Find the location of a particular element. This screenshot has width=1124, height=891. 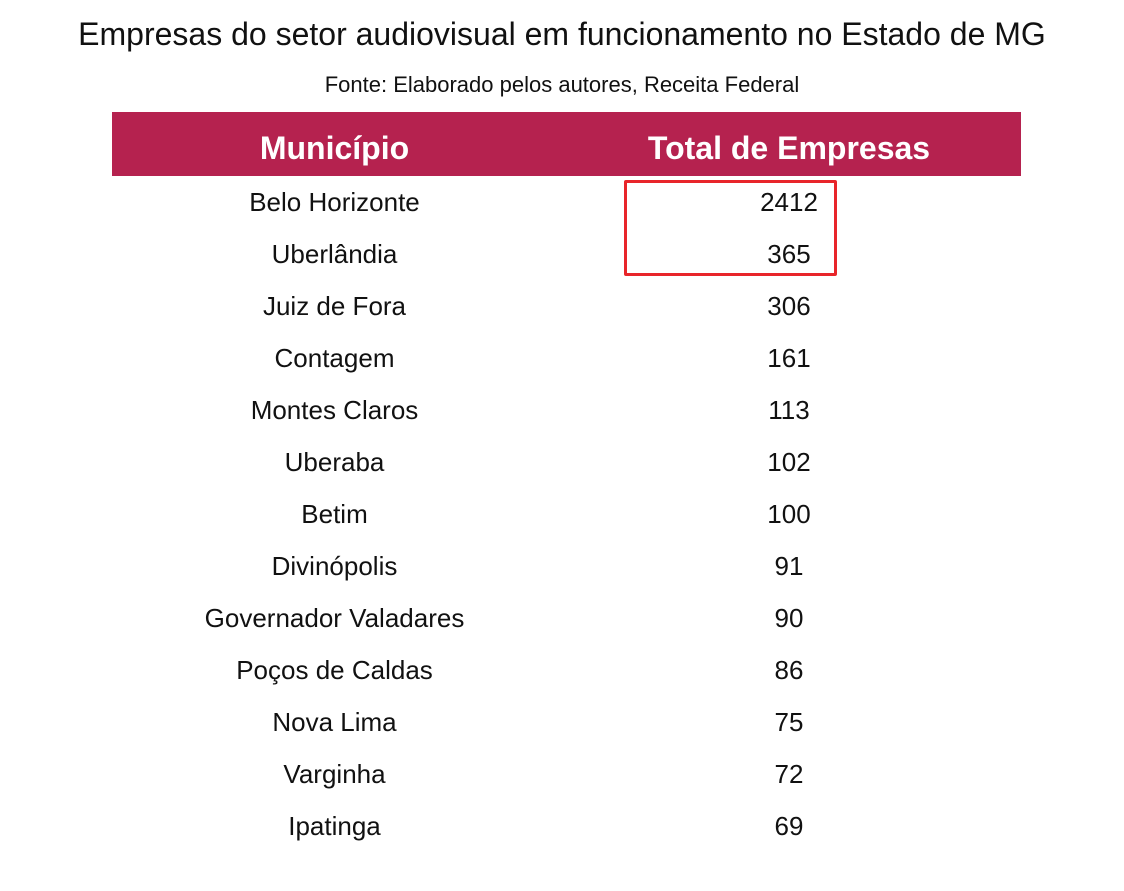

cell-municipio: Poços de Caldas is located at coordinates (334, 669).